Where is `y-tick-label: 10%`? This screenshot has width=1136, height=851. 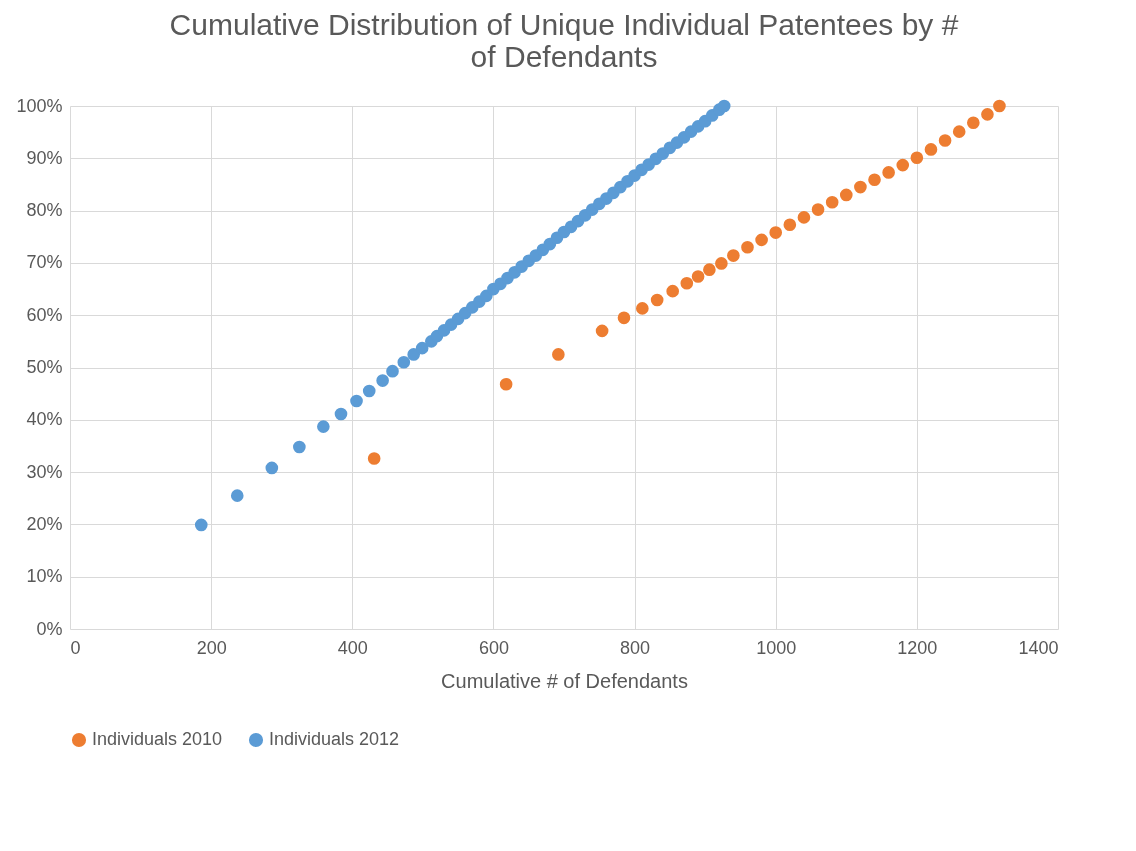 y-tick-label: 10% is located at coordinates (44, 576).